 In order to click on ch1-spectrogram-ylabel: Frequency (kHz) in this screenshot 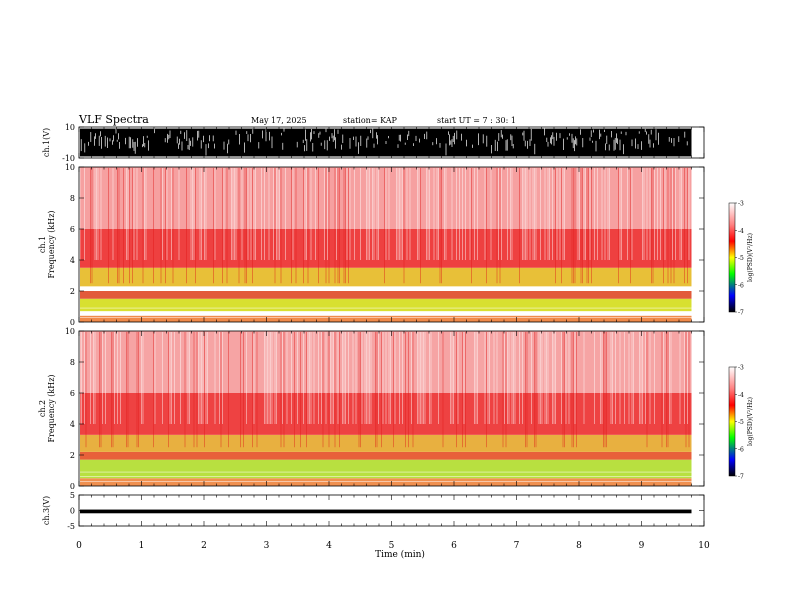, I will do `click(51, 244)`.